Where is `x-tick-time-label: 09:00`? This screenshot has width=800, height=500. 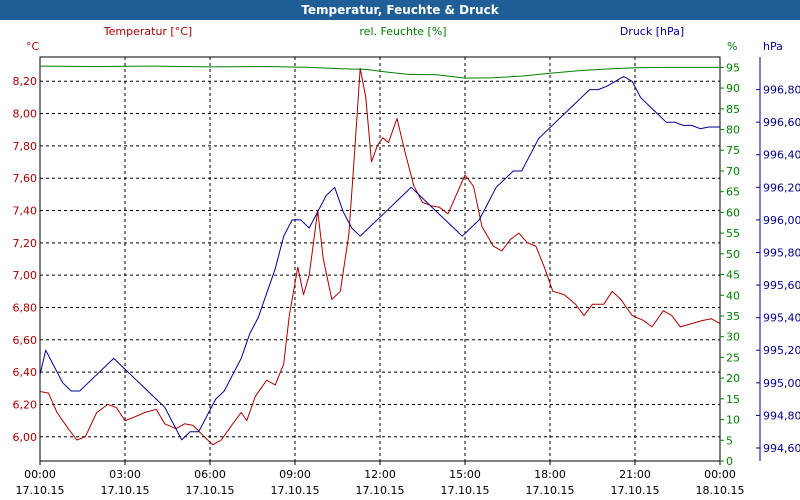
x-tick-time-label: 09:00 is located at coordinates (295, 474).